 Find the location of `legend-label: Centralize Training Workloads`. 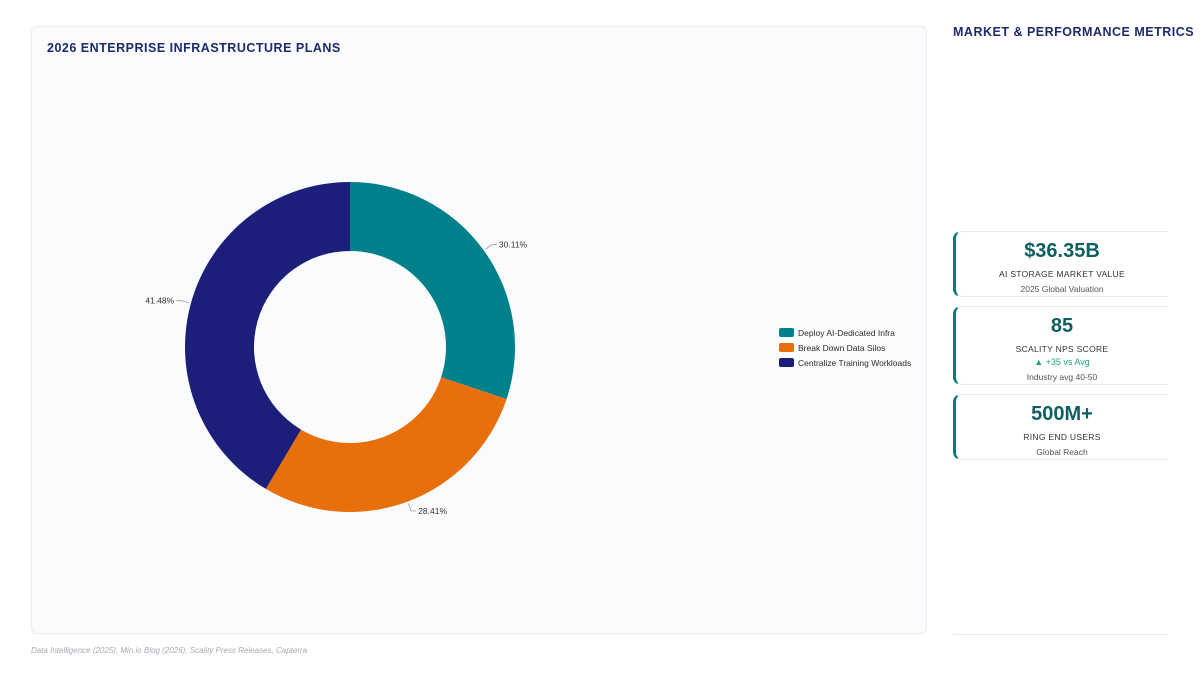

legend-label: Centralize Training Workloads is located at coordinates (855, 362).